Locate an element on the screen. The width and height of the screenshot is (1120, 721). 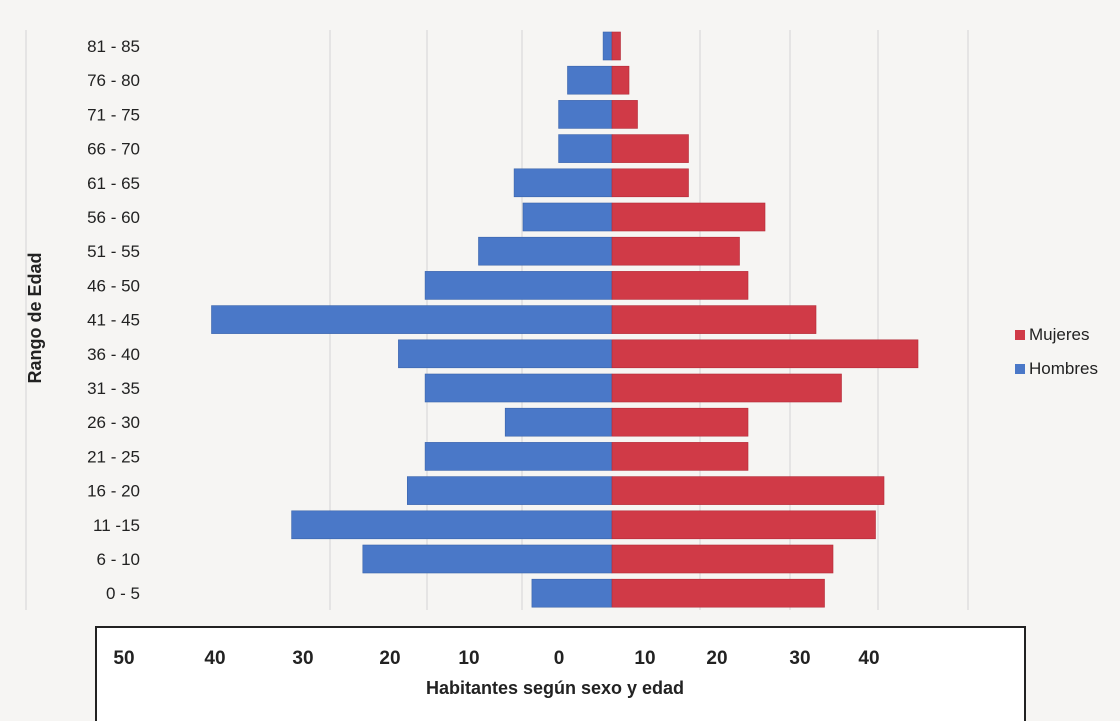
legend-label-mujeres: Mujeres is located at coordinates (1059, 334).